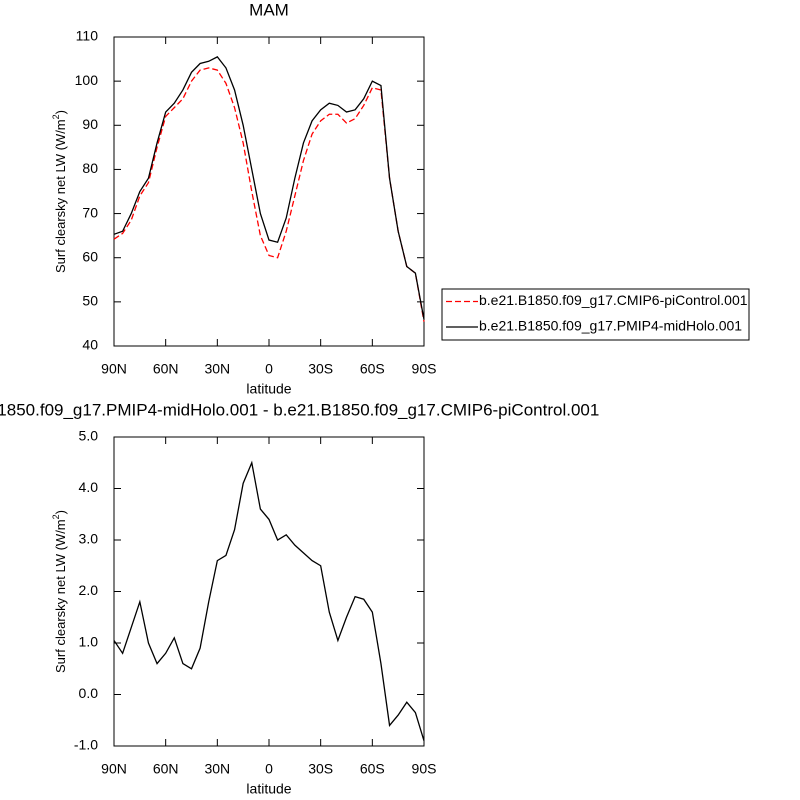  I want to click on y-tick-label: 4.0, so click(89, 487).